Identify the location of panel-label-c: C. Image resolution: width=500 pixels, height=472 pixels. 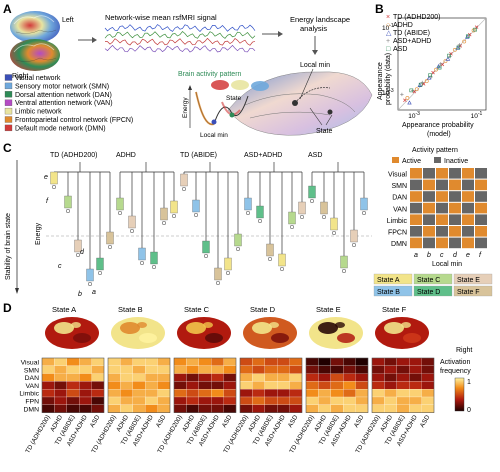
(7, 148).